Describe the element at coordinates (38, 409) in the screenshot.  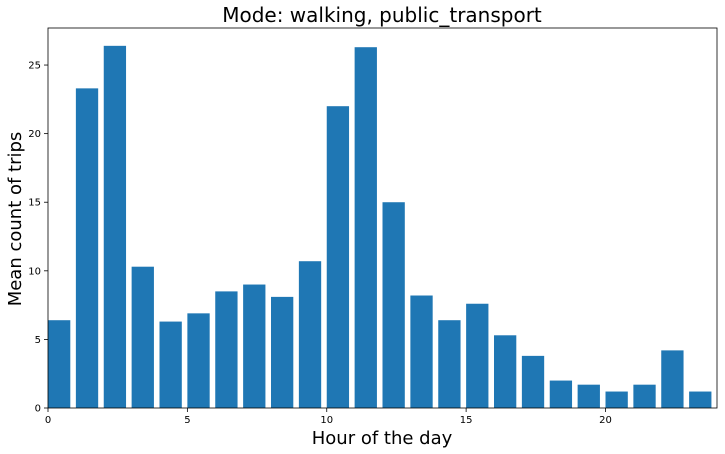
I see `y-tick-label: 0` at that location.